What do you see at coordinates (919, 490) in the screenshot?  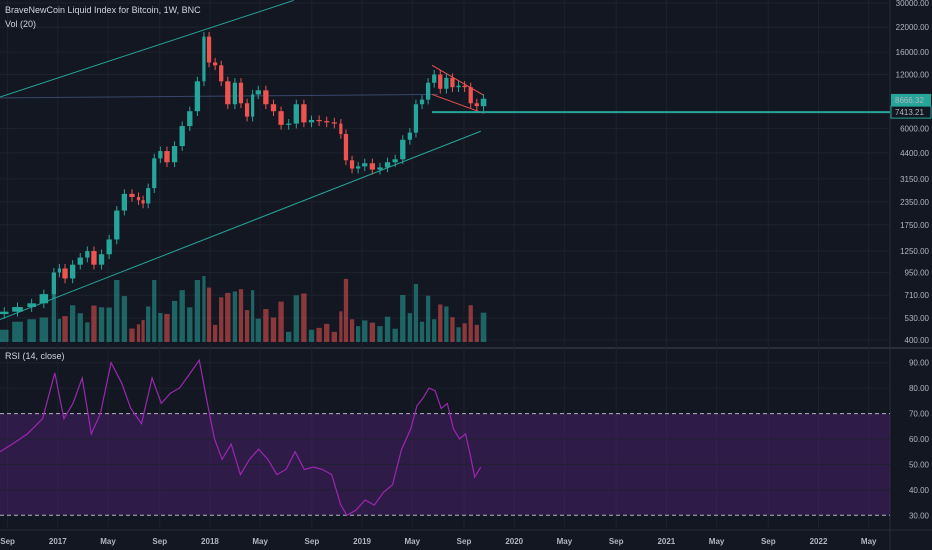 I see `rsi-tick-label: 40.00` at bounding box center [919, 490].